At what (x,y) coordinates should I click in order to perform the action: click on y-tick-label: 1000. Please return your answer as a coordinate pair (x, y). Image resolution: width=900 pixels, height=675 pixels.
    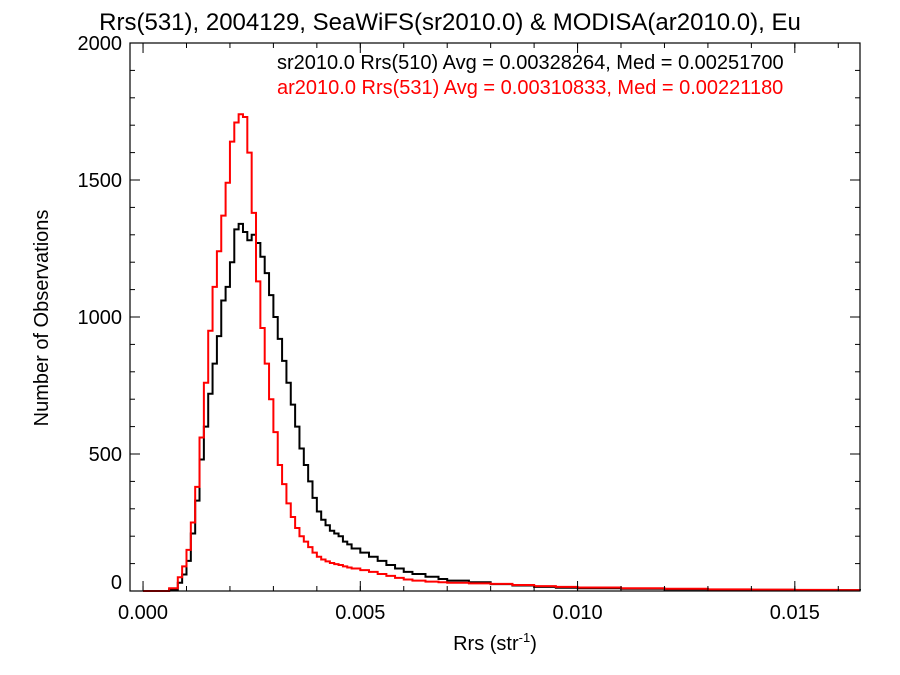
    Looking at the image, I should click on (100, 318).